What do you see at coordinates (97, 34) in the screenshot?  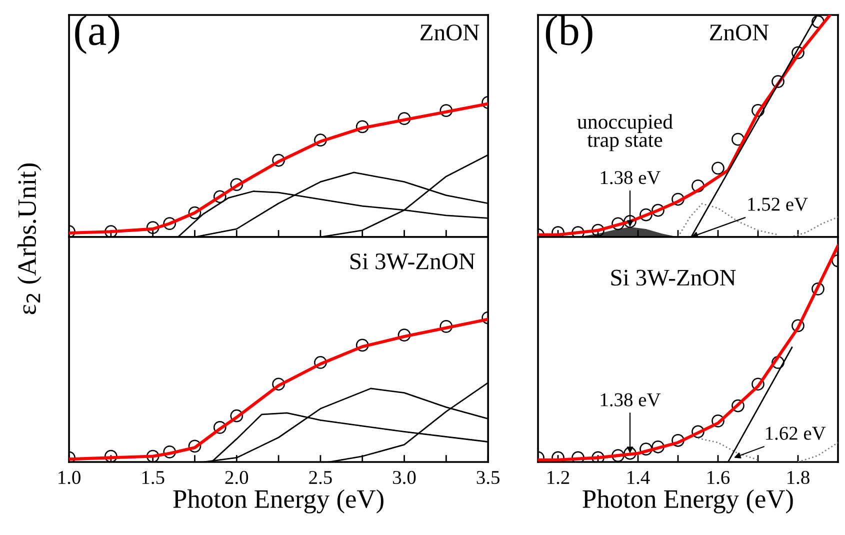 I see `text: (a)` at bounding box center [97, 34].